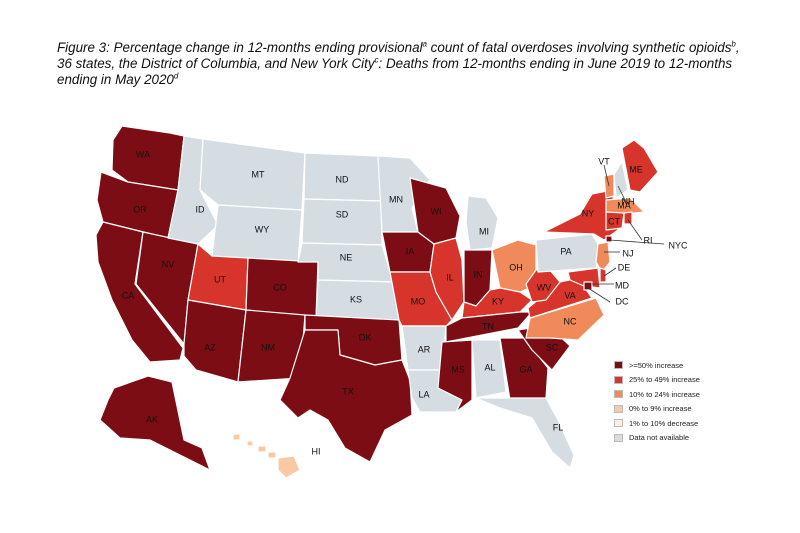 This screenshot has height=533, width=800. I want to click on state-ma, so click(625, 206).